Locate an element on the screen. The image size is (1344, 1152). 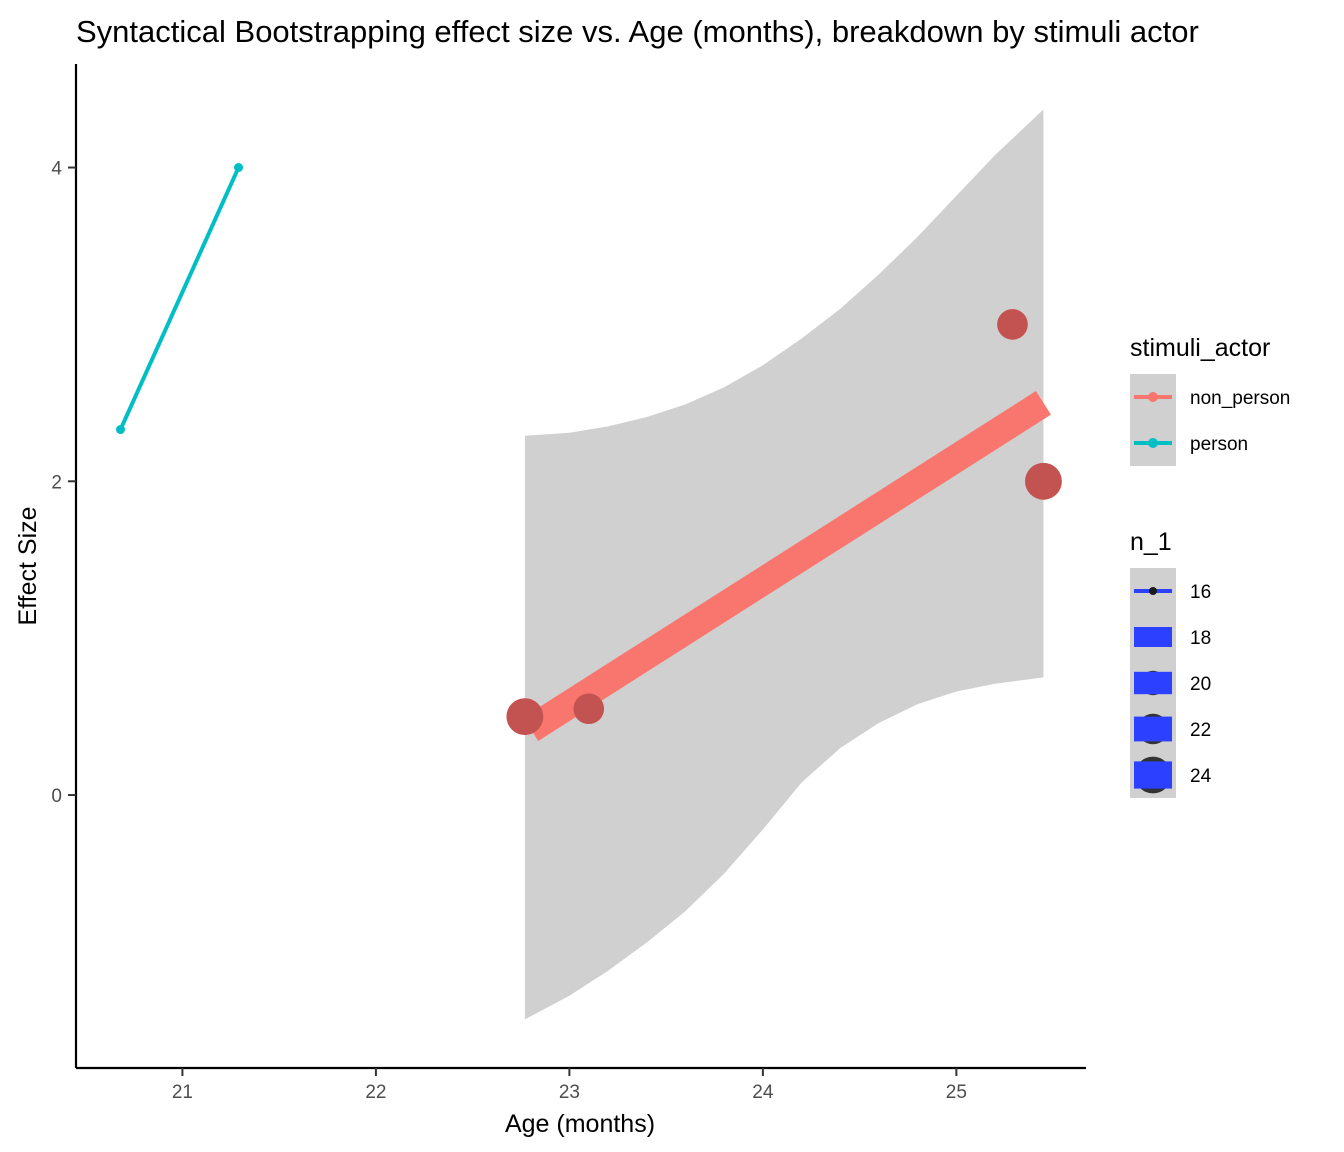
x-tick-label: 23 is located at coordinates (569, 1092).